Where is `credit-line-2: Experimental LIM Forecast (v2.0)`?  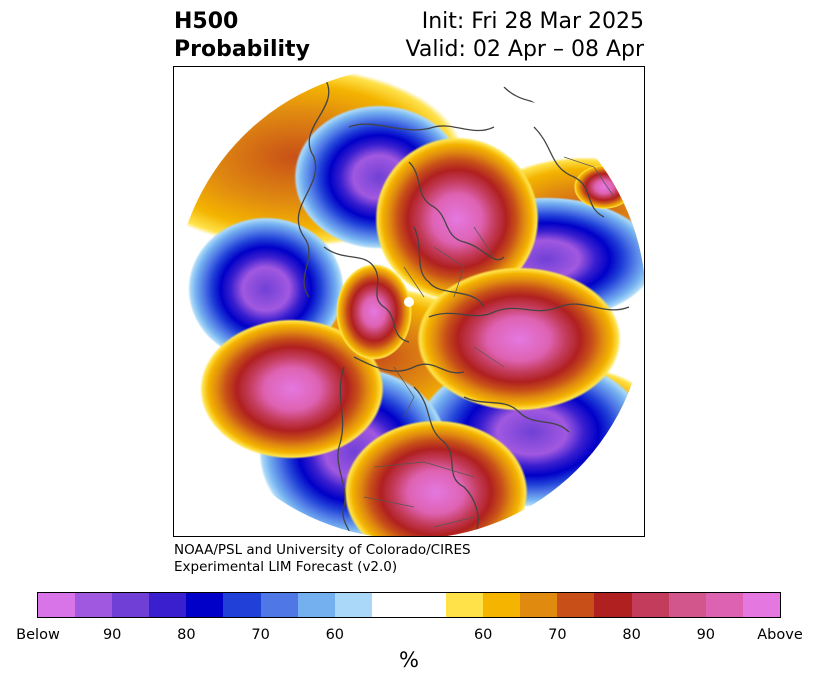 credit-line-2: Experimental LIM Forecast (v2.0) is located at coordinates (286, 567).